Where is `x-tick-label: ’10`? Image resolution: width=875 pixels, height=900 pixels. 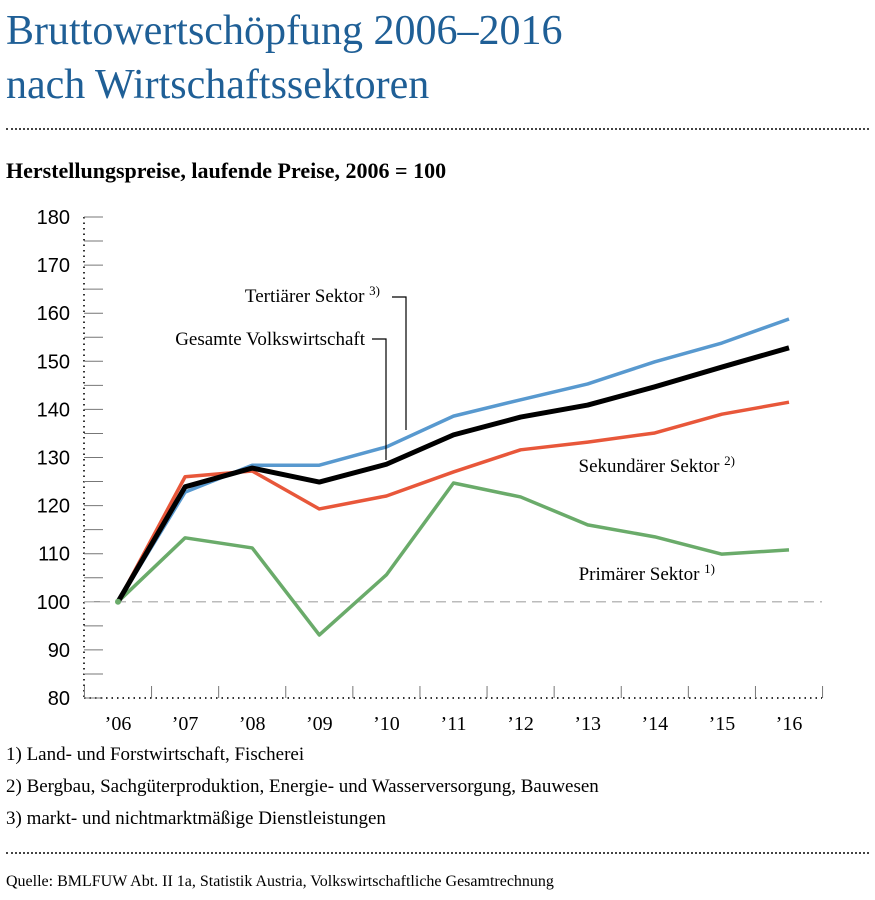
x-tick-label: ’10 is located at coordinates (386, 724).